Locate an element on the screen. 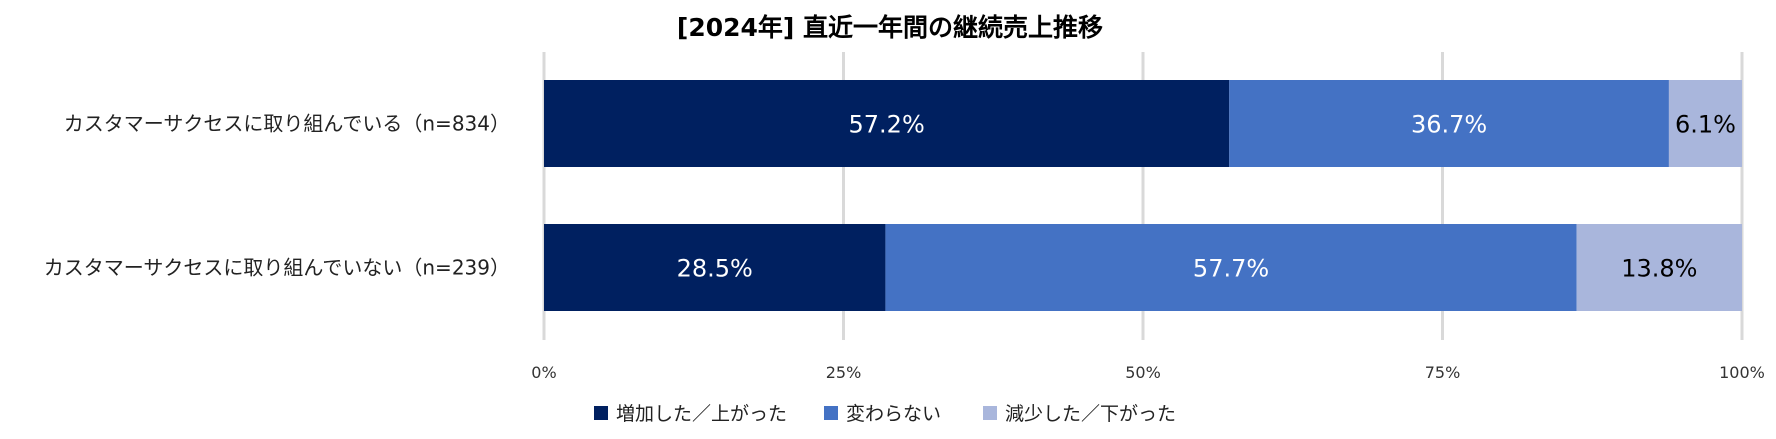 The image size is (1776, 439). x-tick-label: 25% is located at coordinates (844, 372).